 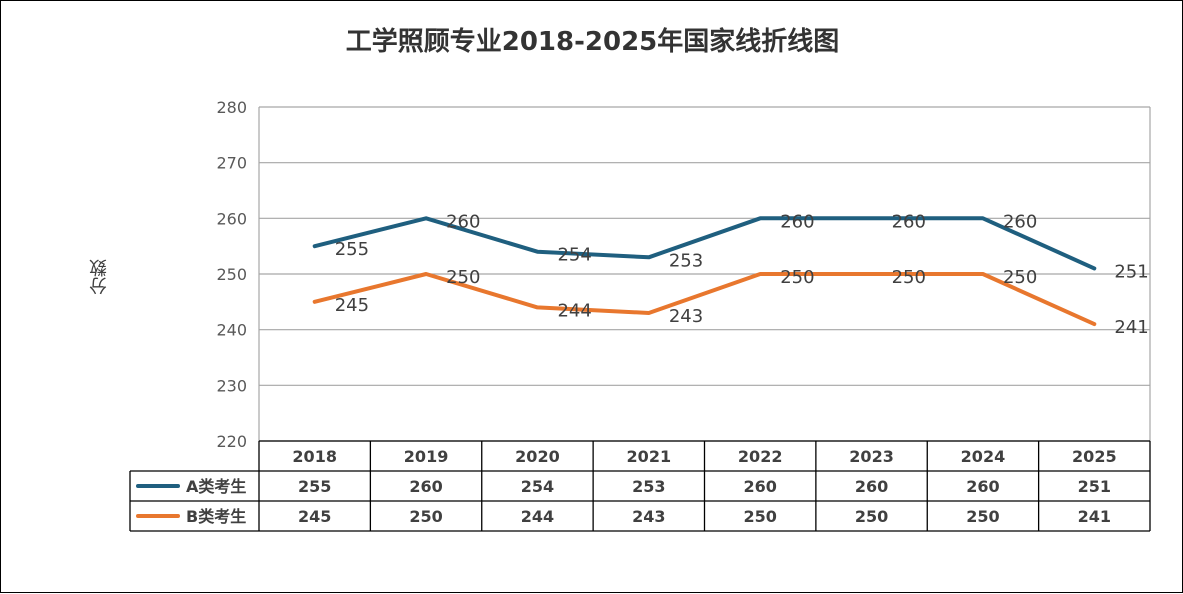 What do you see at coordinates (649, 456) in the screenshot?
I see `x-tick-label-2021: 2021` at bounding box center [649, 456].